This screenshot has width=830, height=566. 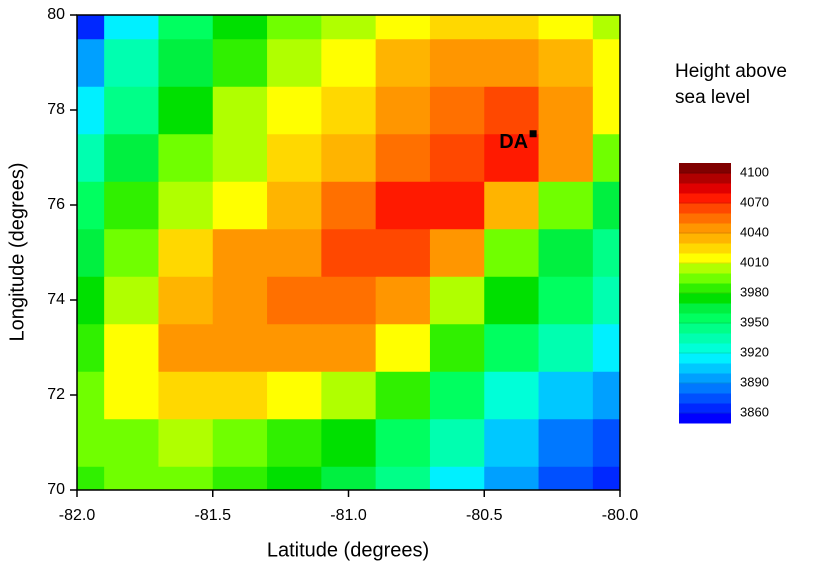 What do you see at coordinates (56, 394) in the screenshot?
I see `y-tick-label: 72` at bounding box center [56, 394].